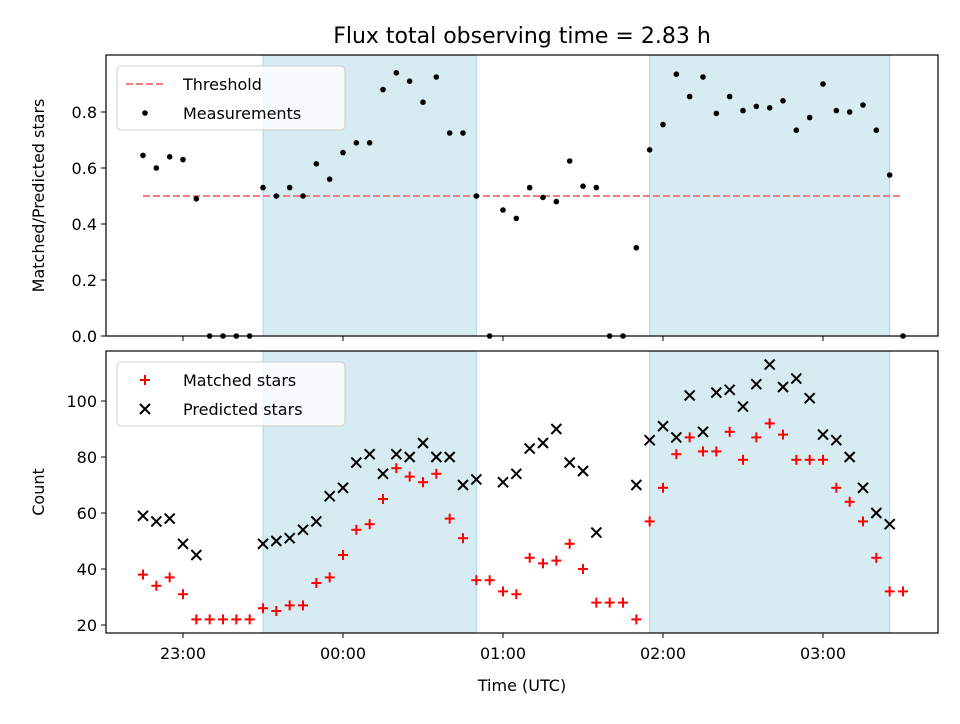 The width and height of the screenshot is (960, 724). What do you see at coordinates (222, 84) in the screenshot?
I see `legend-label: Threshold` at bounding box center [222, 84].